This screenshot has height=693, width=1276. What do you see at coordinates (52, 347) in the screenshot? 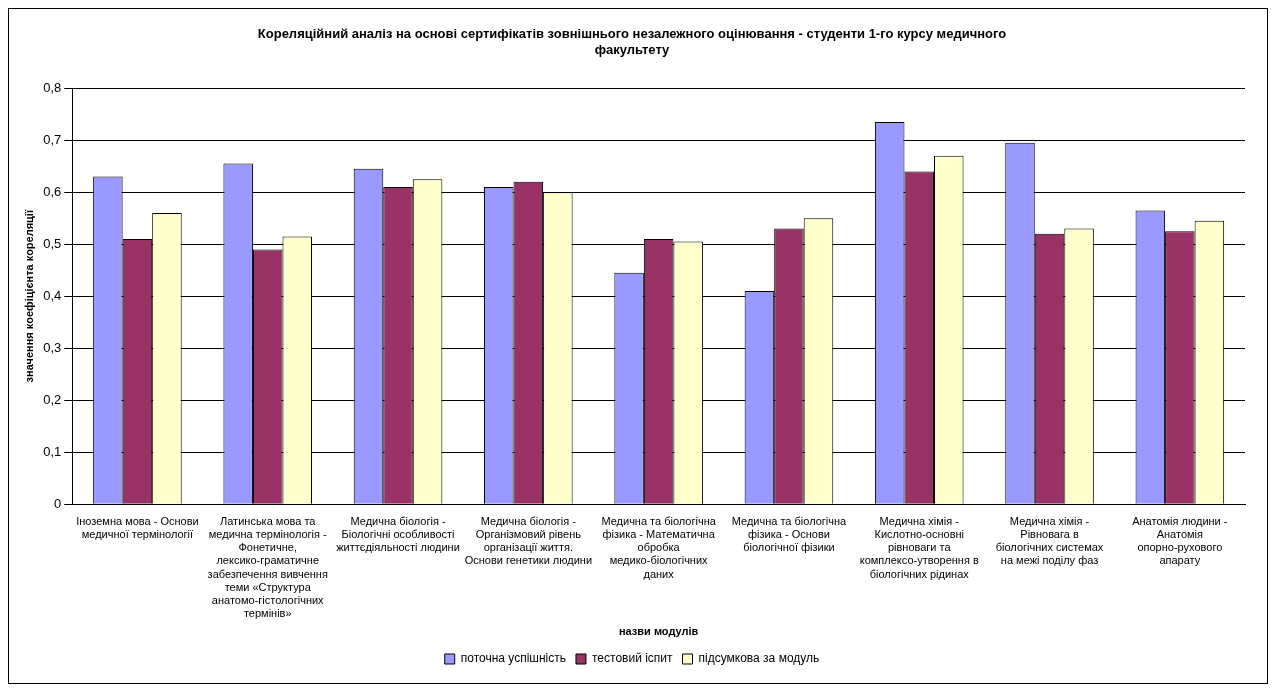
I see `y-tick-label: 0,3` at bounding box center [52, 347].